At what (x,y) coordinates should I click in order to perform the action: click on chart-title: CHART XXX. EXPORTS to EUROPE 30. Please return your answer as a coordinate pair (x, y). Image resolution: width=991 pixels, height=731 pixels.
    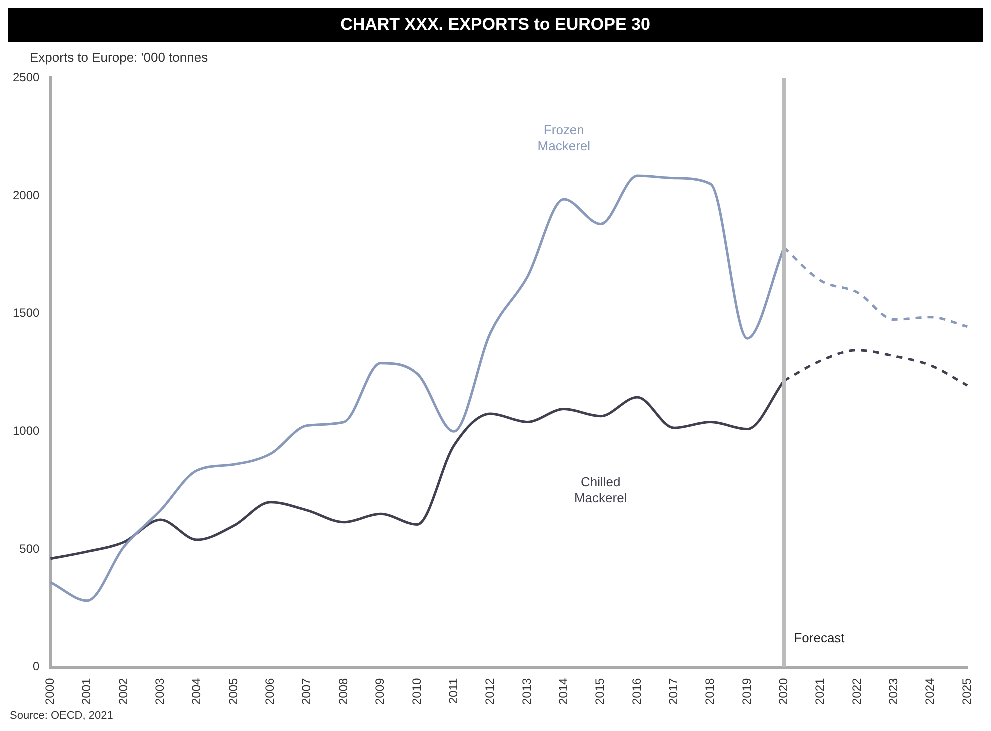
    Looking at the image, I should click on (495, 25).